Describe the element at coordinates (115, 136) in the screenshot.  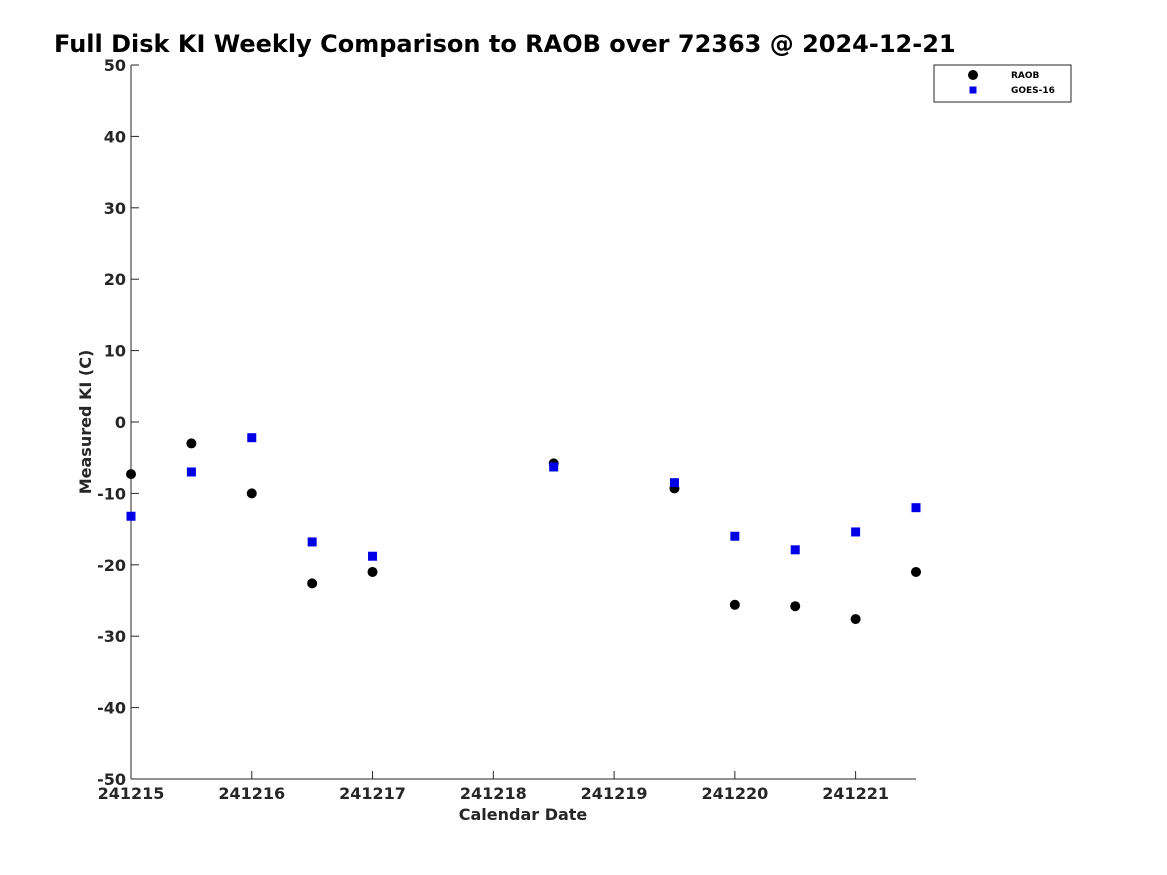
I see `y-tick-label: 40` at that location.